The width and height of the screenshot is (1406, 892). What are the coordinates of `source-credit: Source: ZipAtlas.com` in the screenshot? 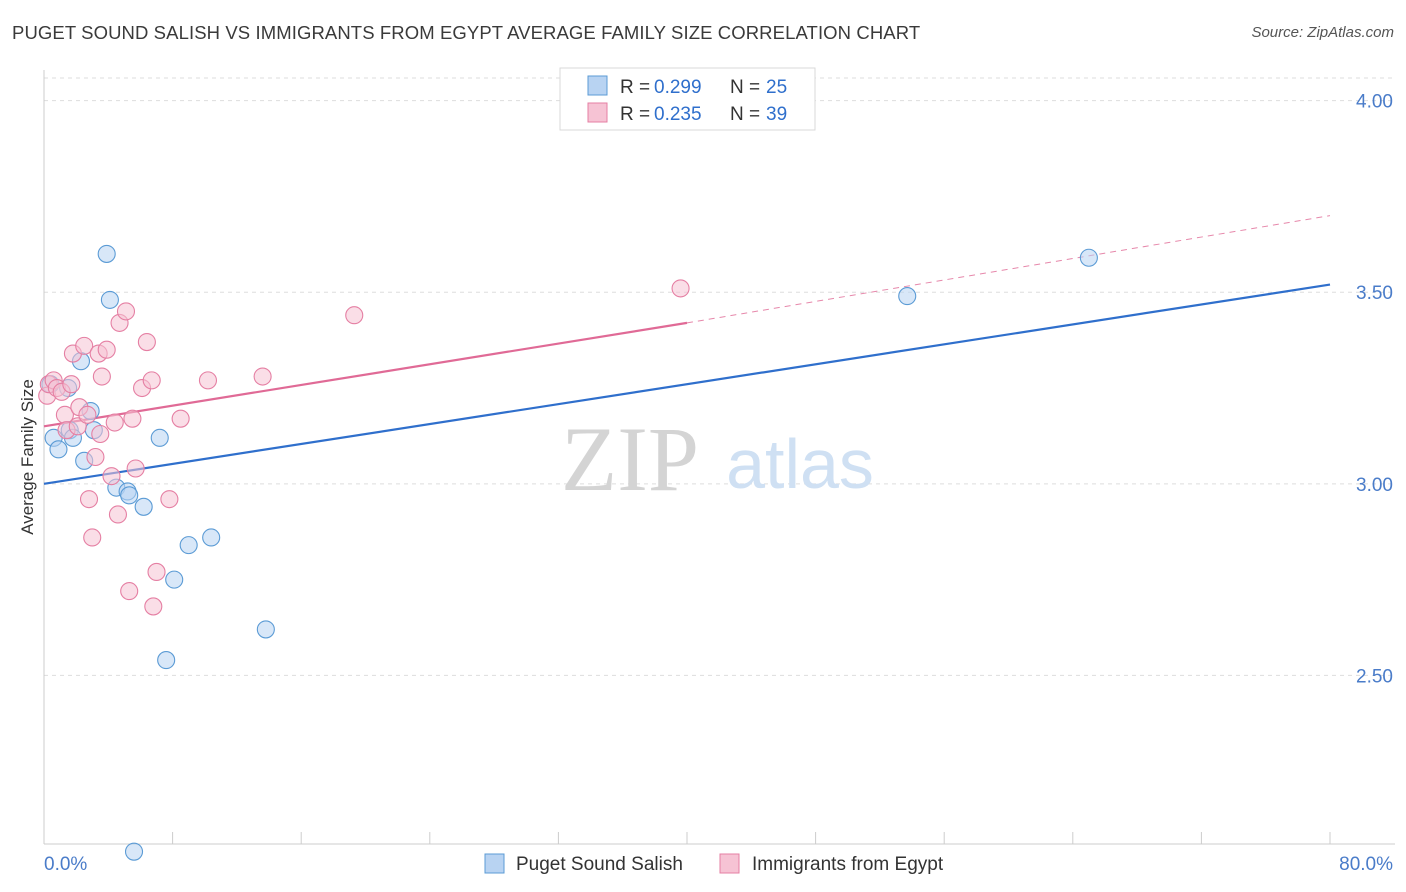 It's located at (1322, 32).